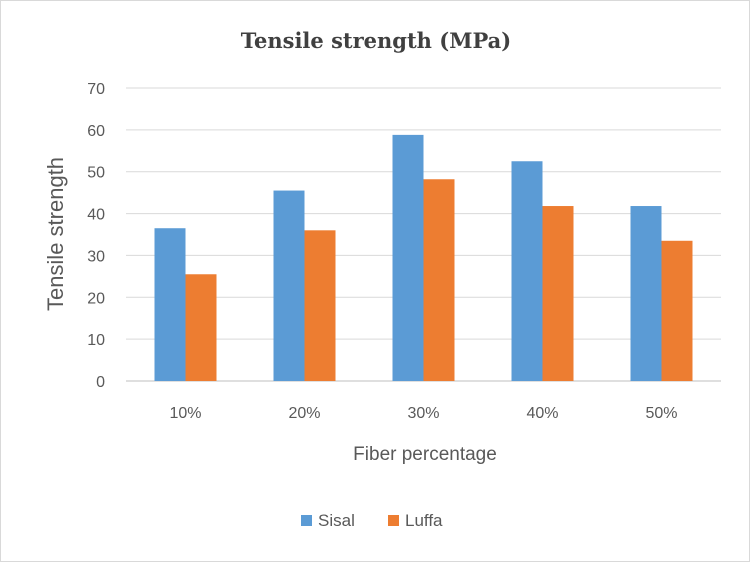 The width and height of the screenshot is (750, 562). I want to click on bar-sisal-20pct, so click(289, 285).